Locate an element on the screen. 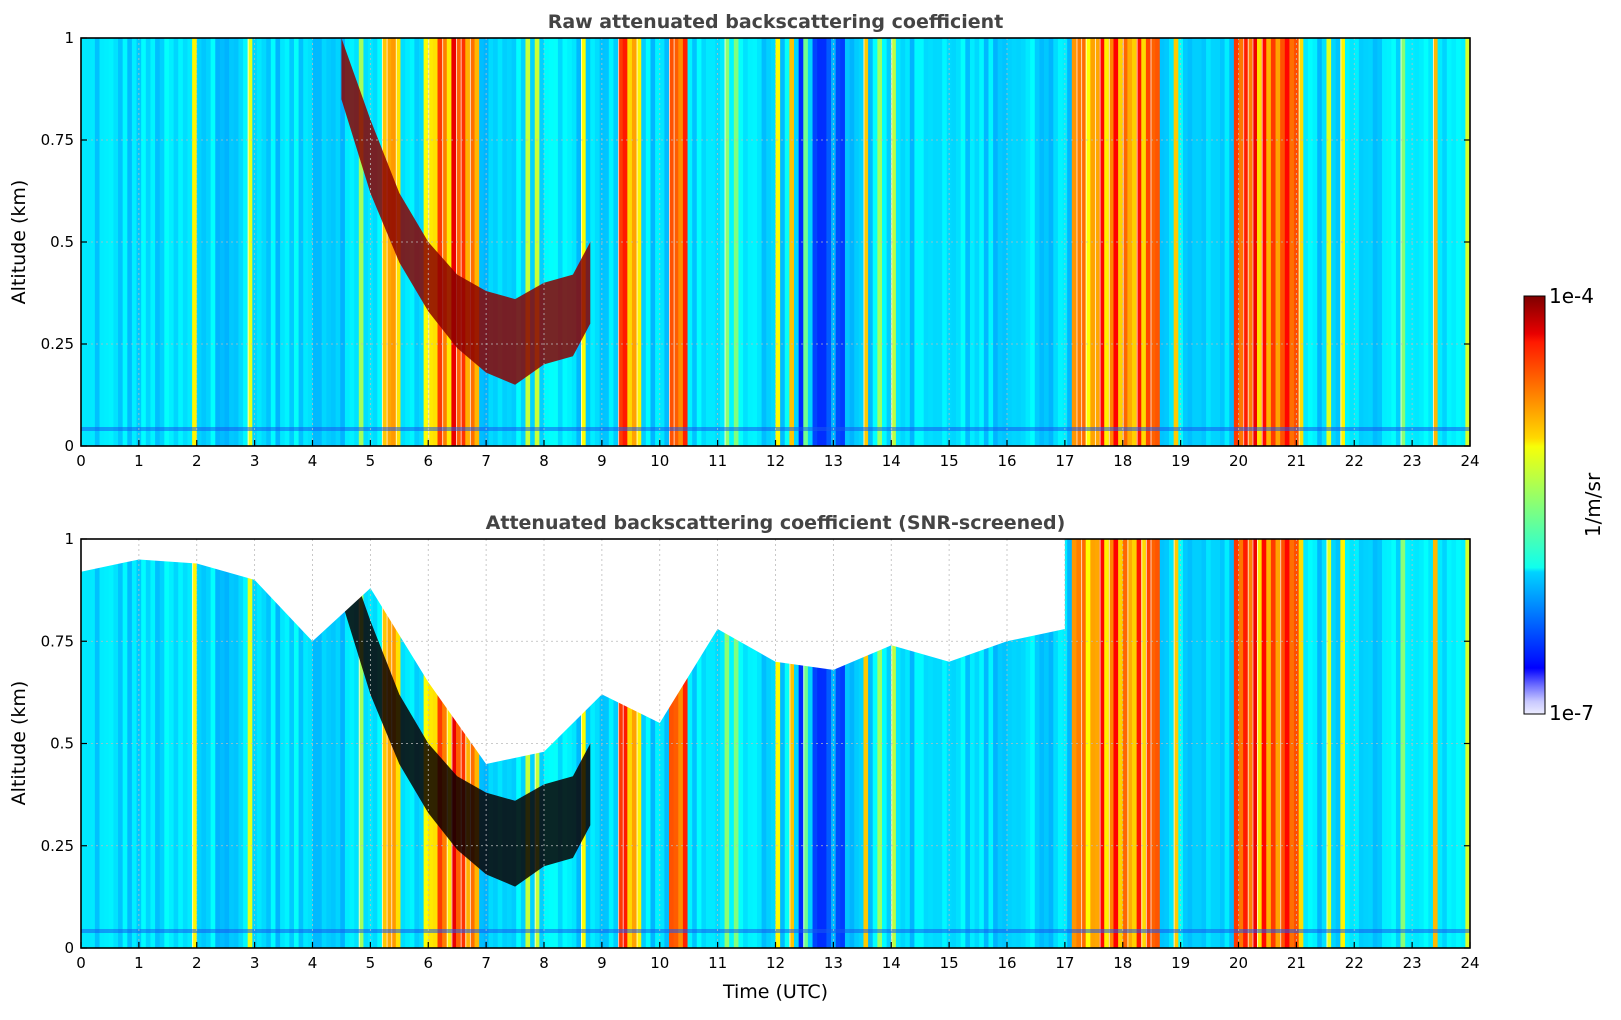 The width and height of the screenshot is (1621, 1020). x-tick-label: 10 is located at coordinates (659, 461).